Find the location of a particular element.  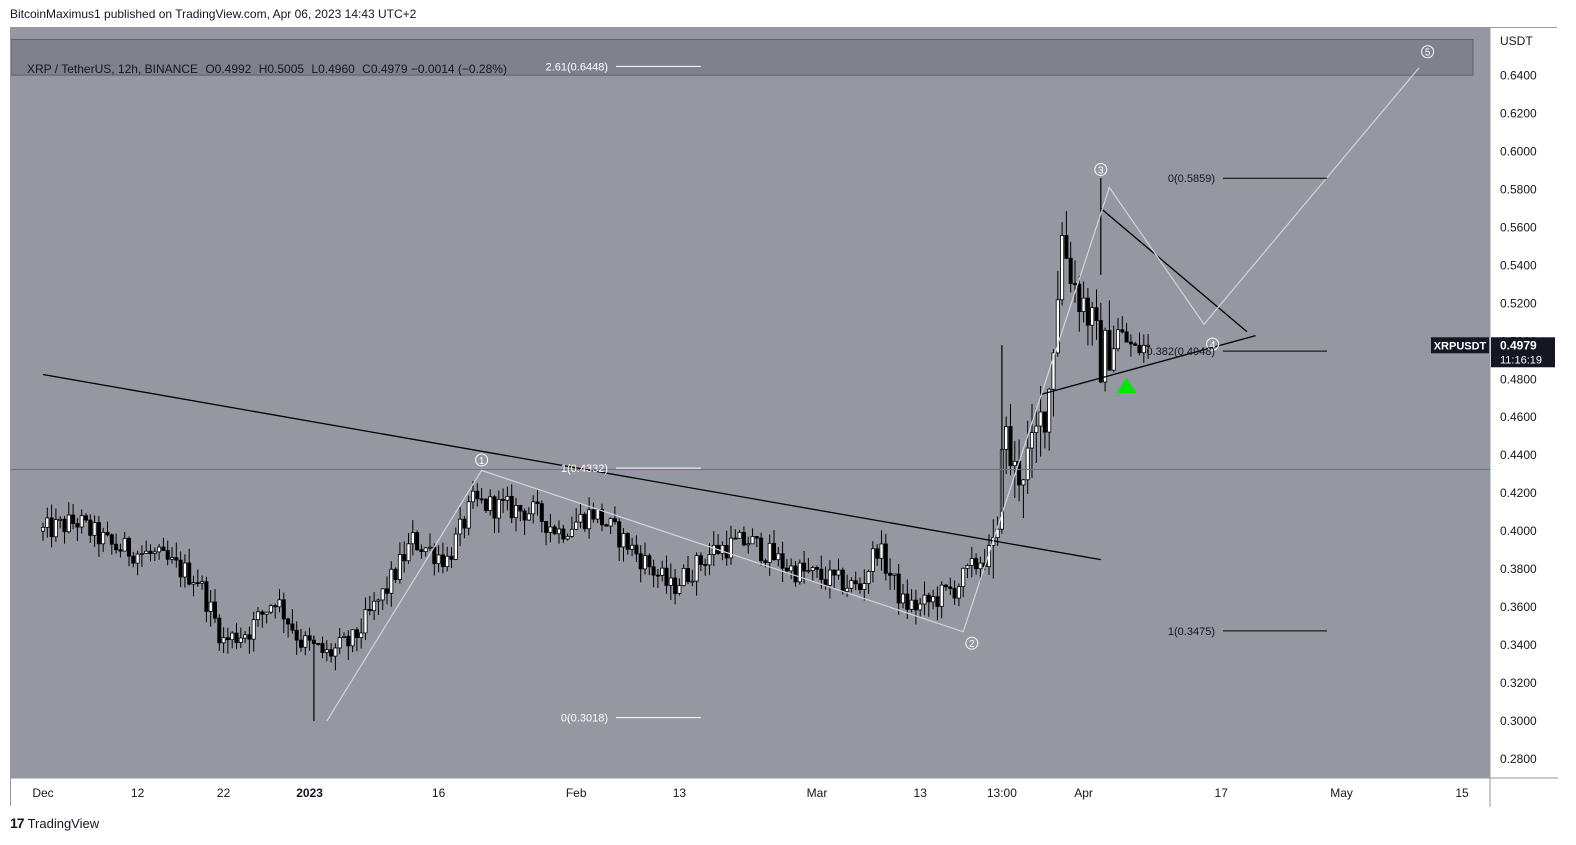

price-axis is located at coordinates (1524, 417).